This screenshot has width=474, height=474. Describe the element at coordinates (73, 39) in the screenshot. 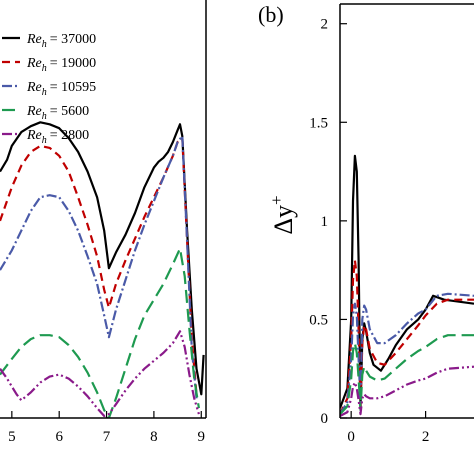

I see `legend-value: = 37000` at that location.